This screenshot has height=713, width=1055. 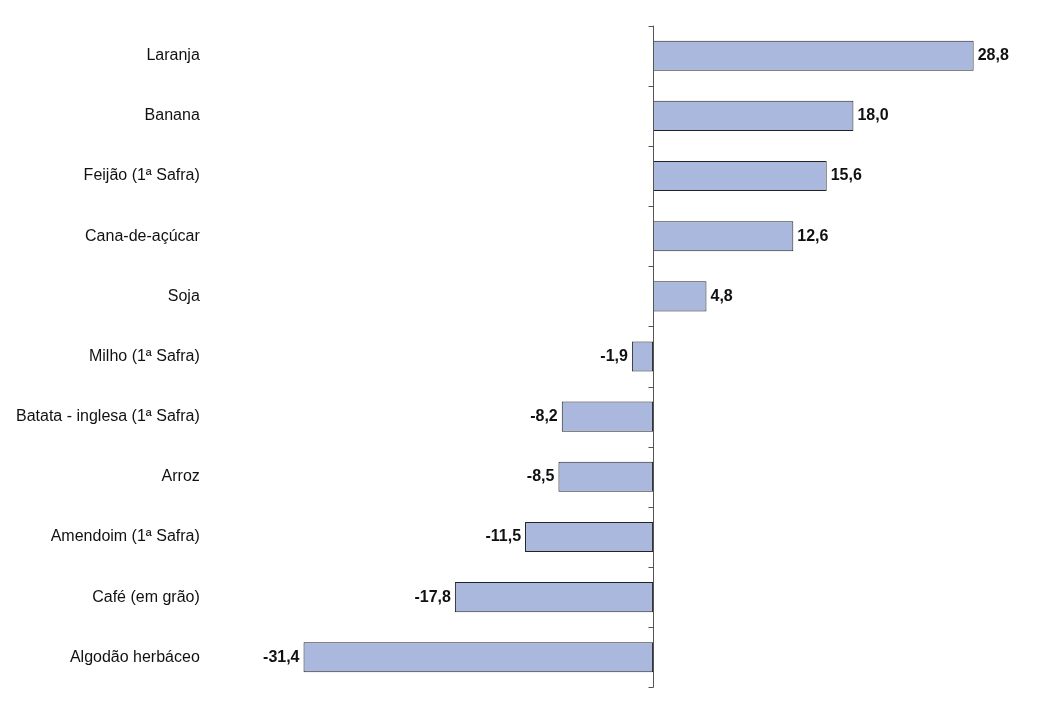 What do you see at coordinates (873, 115) in the screenshot?
I see `data-label: 18,0` at bounding box center [873, 115].